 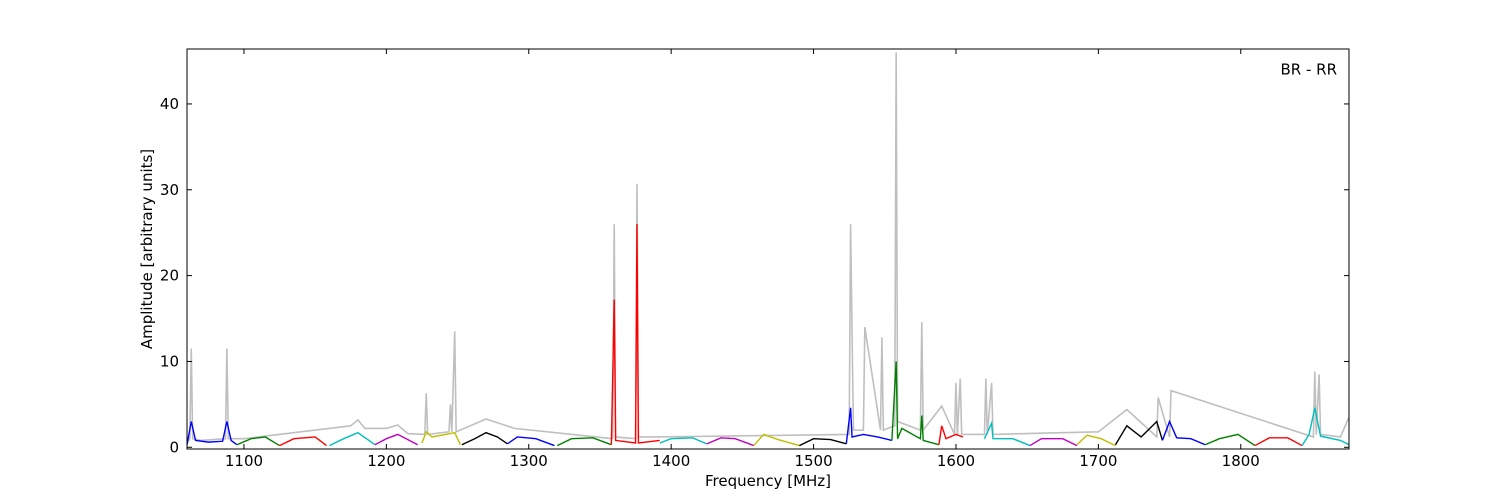 What do you see at coordinates (174, 447) in the screenshot?
I see `y-tick-label: 0` at bounding box center [174, 447].